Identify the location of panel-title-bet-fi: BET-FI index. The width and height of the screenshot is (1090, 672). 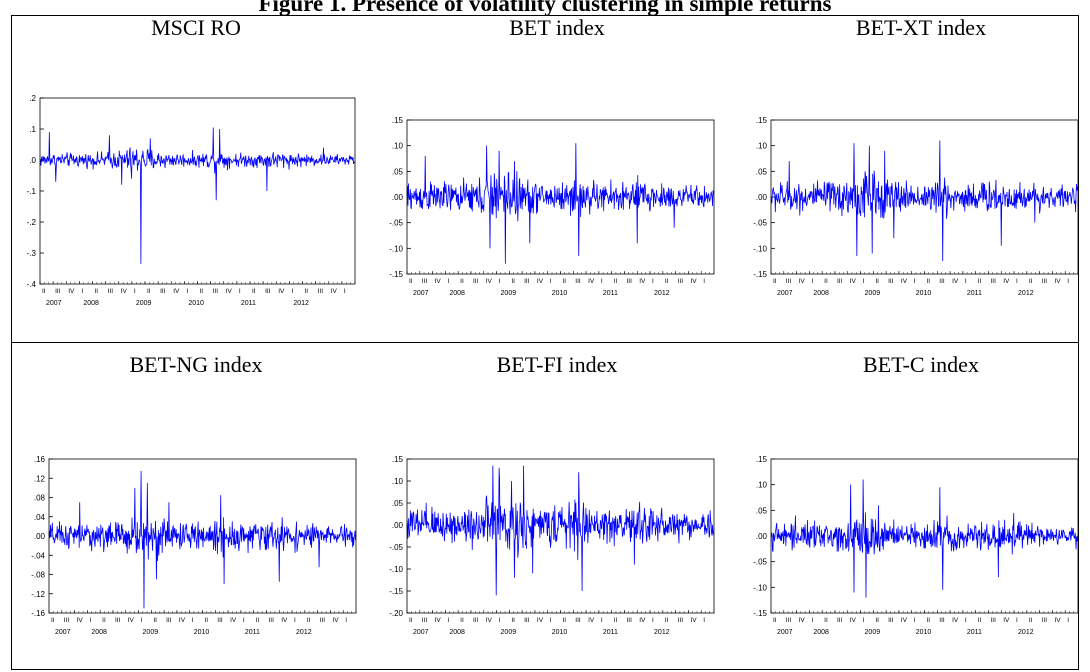
(557, 364).